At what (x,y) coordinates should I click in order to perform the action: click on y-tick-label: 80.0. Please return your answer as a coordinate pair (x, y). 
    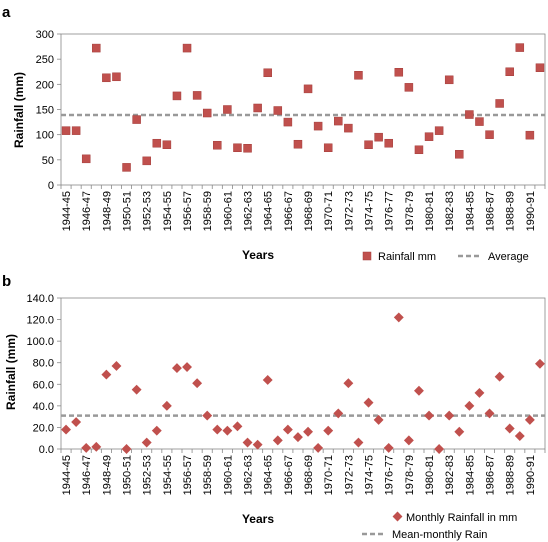
    Looking at the image, I should click on (43, 364).